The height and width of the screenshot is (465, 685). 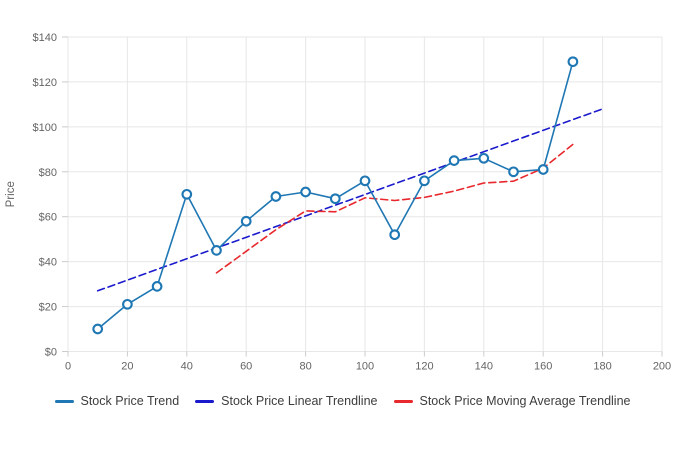 I want to click on legend-item-moving-average-trendline: Stock Price Moving Average Trendline, so click(x=512, y=401).